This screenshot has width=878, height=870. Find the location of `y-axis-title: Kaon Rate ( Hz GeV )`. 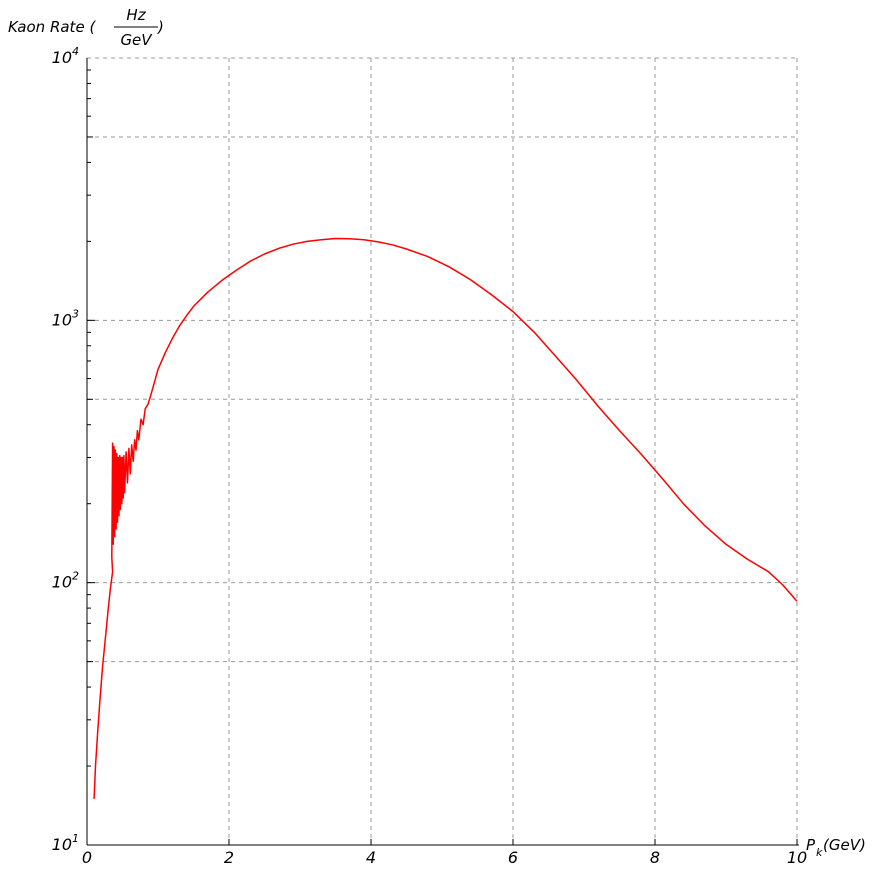

y-axis-title: Kaon Rate ( Hz GeV ) is located at coordinates (86, 27).